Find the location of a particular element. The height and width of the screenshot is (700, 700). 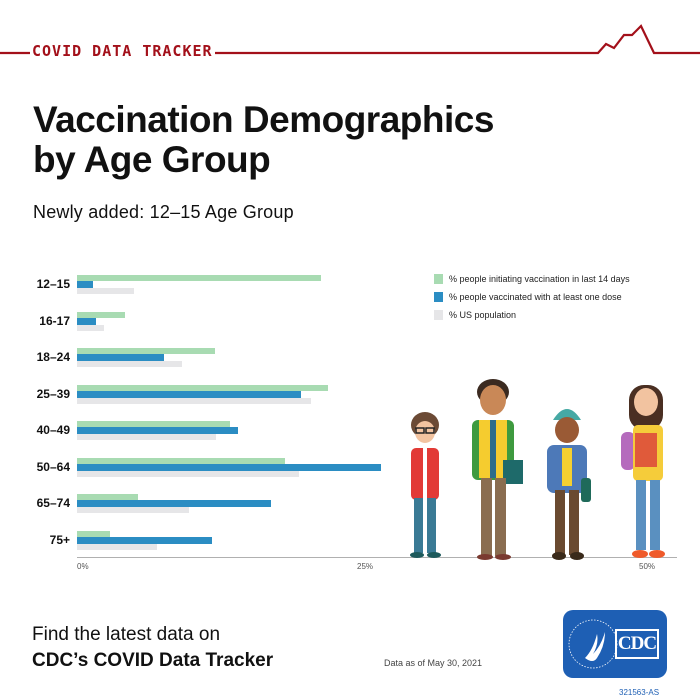

page-title: Vaccination Demographics by Age Group is located at coordinates (263, 140).